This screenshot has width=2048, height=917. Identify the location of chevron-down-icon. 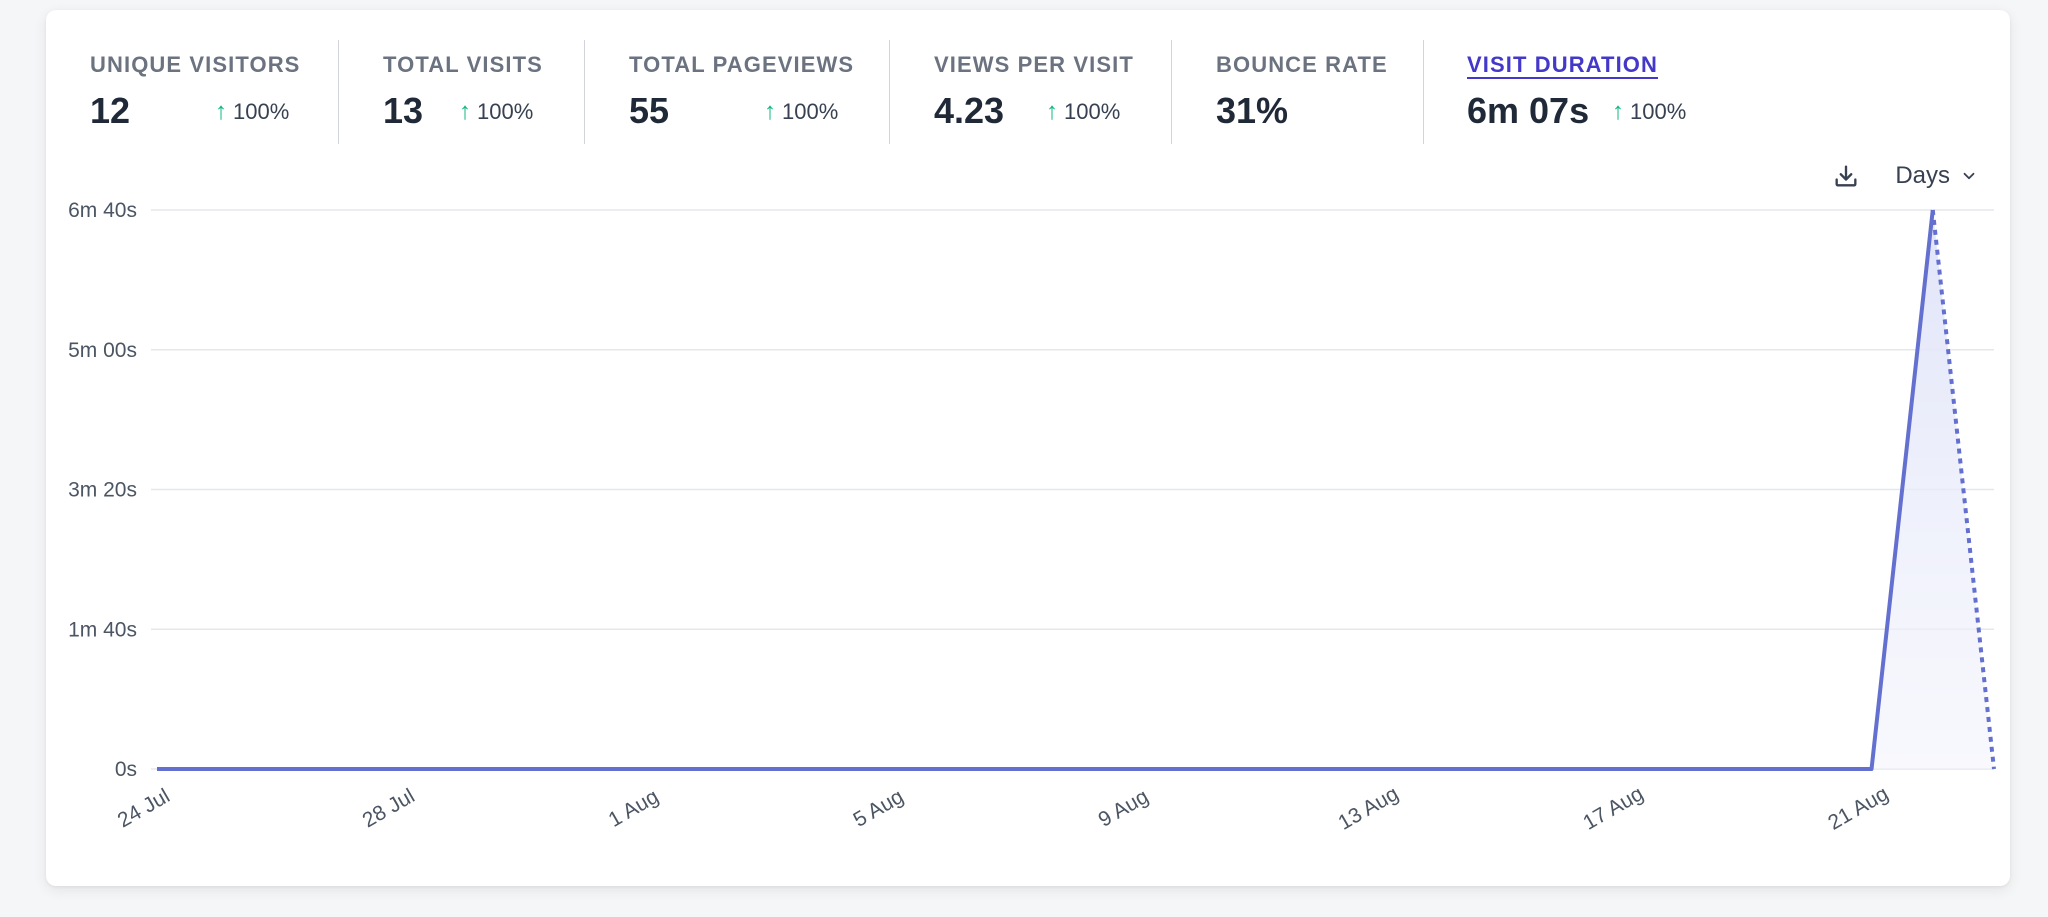
(1969, 176).